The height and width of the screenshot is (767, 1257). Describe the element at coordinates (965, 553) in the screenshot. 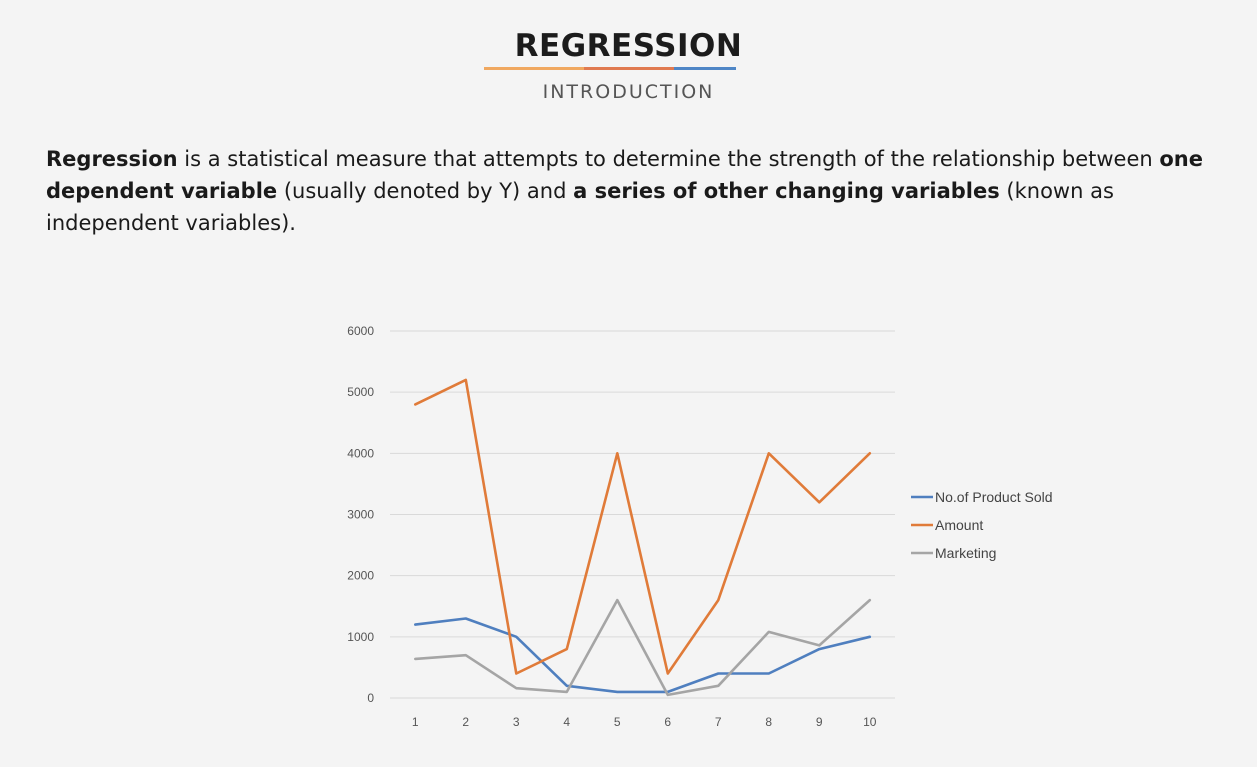

I see `legend-label-marketing: Marketing` at that location.